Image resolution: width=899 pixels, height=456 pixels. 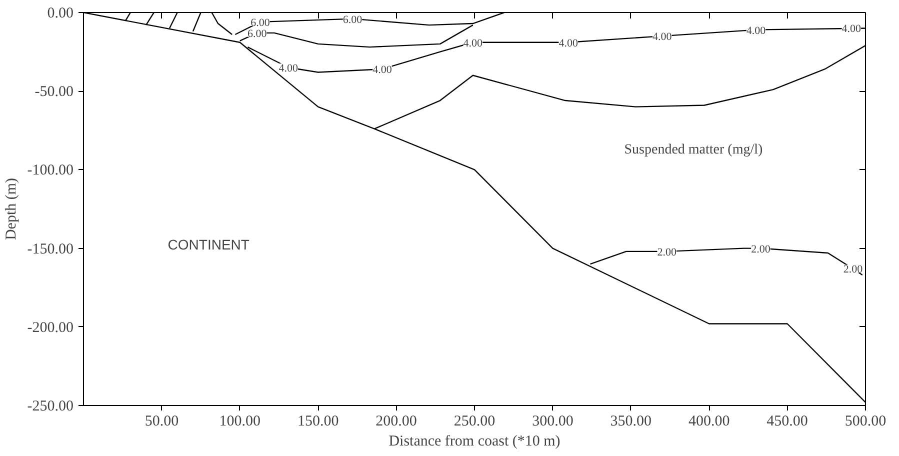 What do you see at coordinates (318, 422) in the screenshot?
I see `x-tick-label: 150.00` at bounding box center [318, 422].